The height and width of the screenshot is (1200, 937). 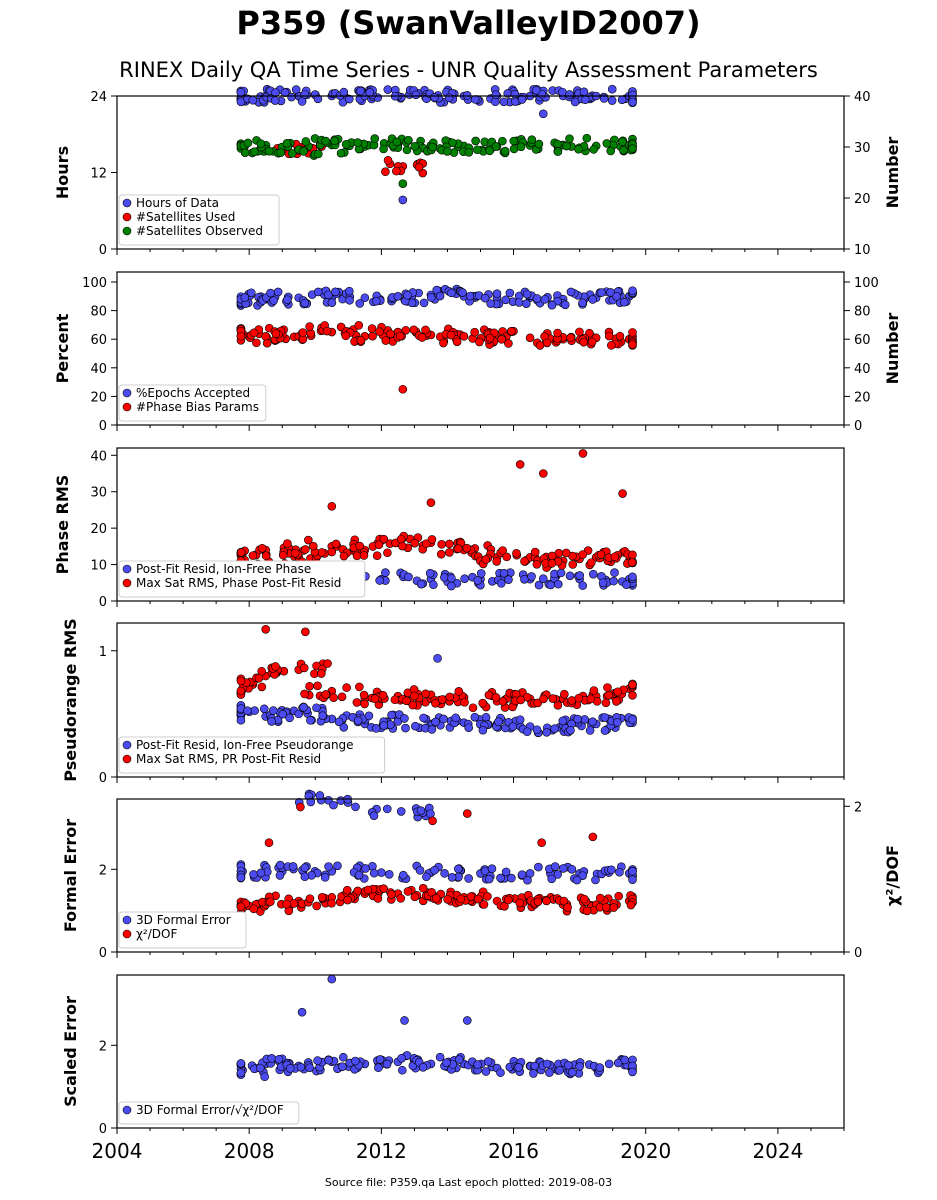 I want to click on y-tick-label: 20, so click(x=98, y=529).